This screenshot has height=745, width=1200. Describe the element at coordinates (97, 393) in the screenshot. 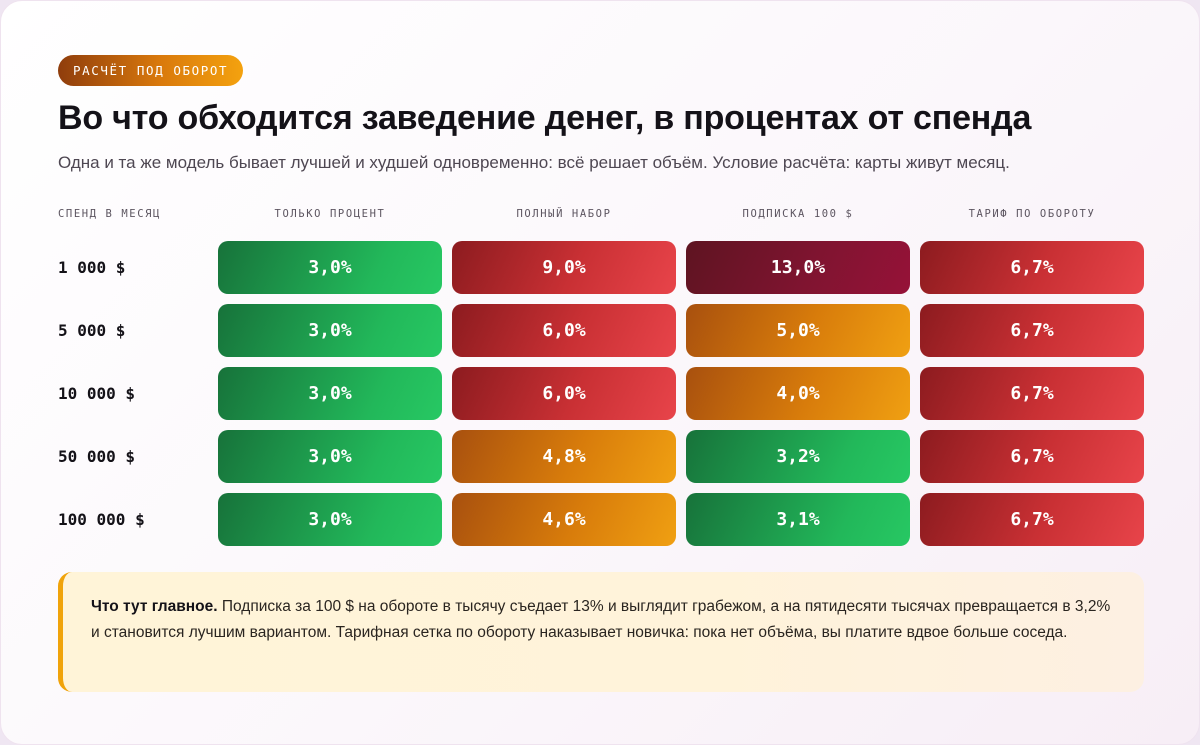

I see `row-label: 10 000 $` at that location.